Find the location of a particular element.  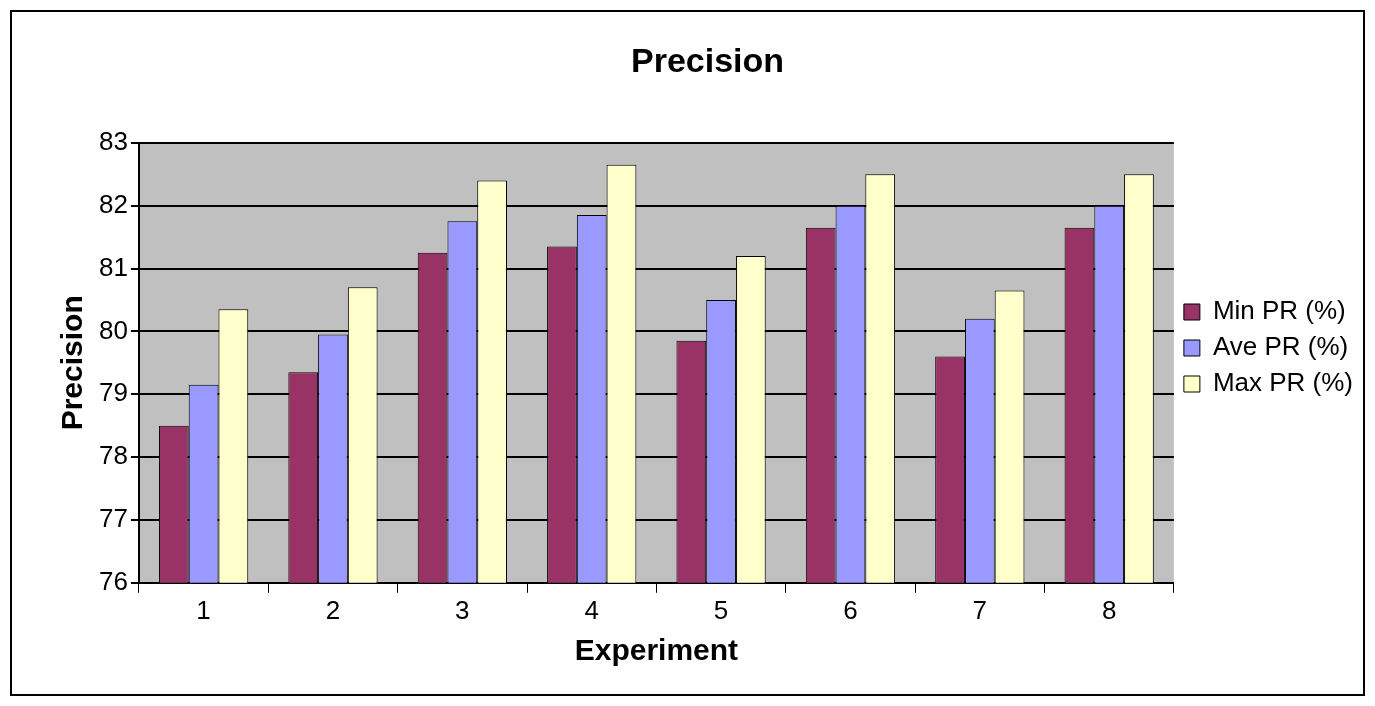

x-tick-label: 8 is located at coordinates (1109, 609).